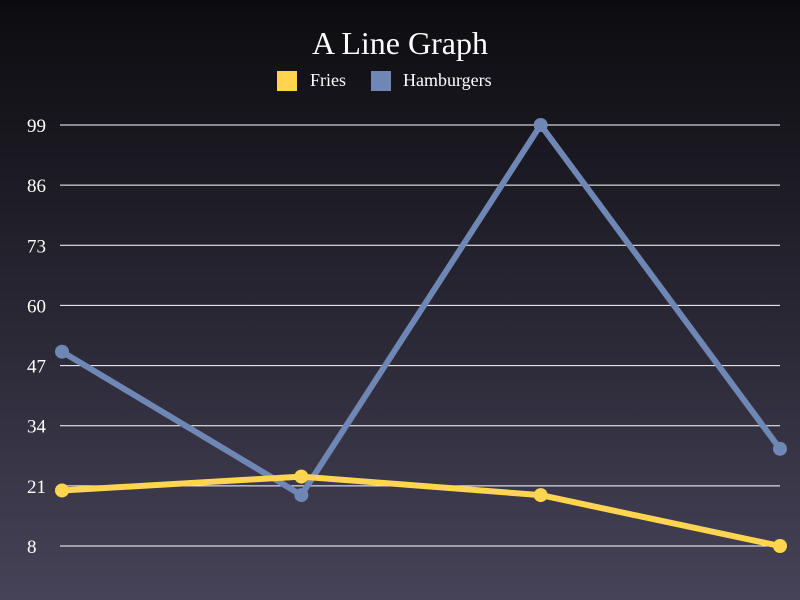 This screenshot has height=600, width=800. I want to click on y-tick-label: 21, so click(36, 487).